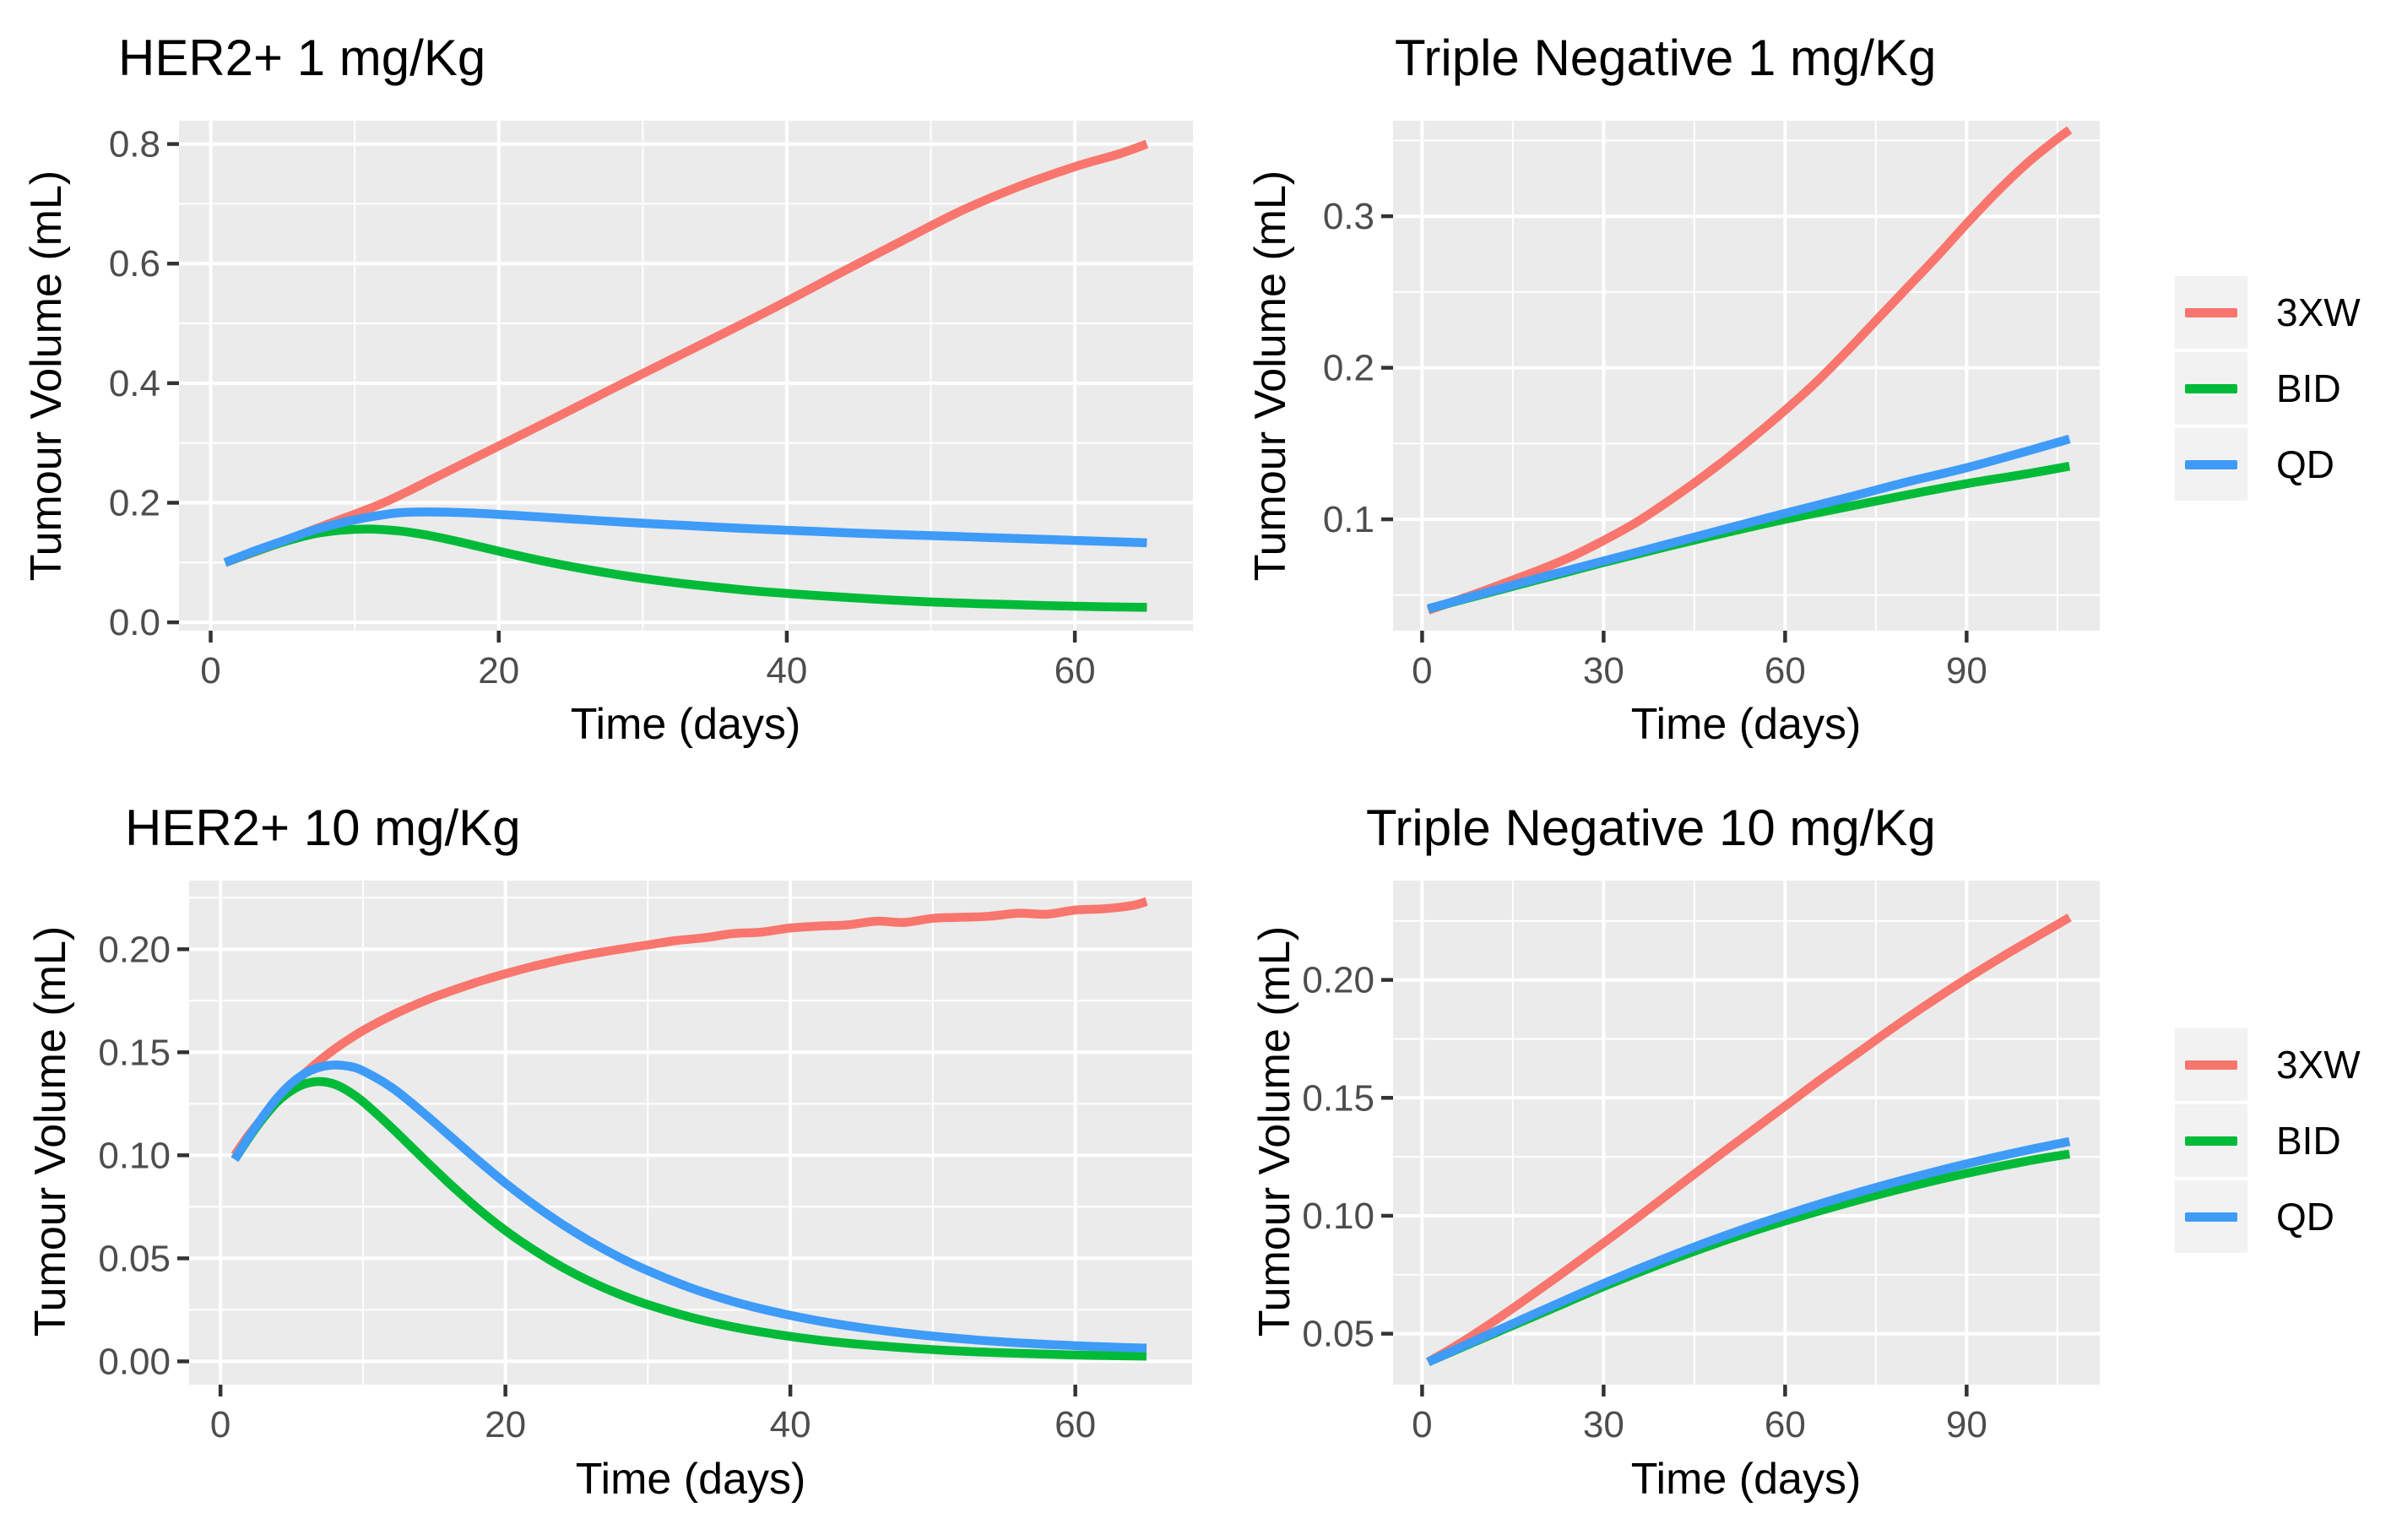 The height and width of the screenshot is (1540, 2391). I want to click on chart-title-tn-1mgkg: Triple Negative 1 mg/Kg, so click(1666, 58).